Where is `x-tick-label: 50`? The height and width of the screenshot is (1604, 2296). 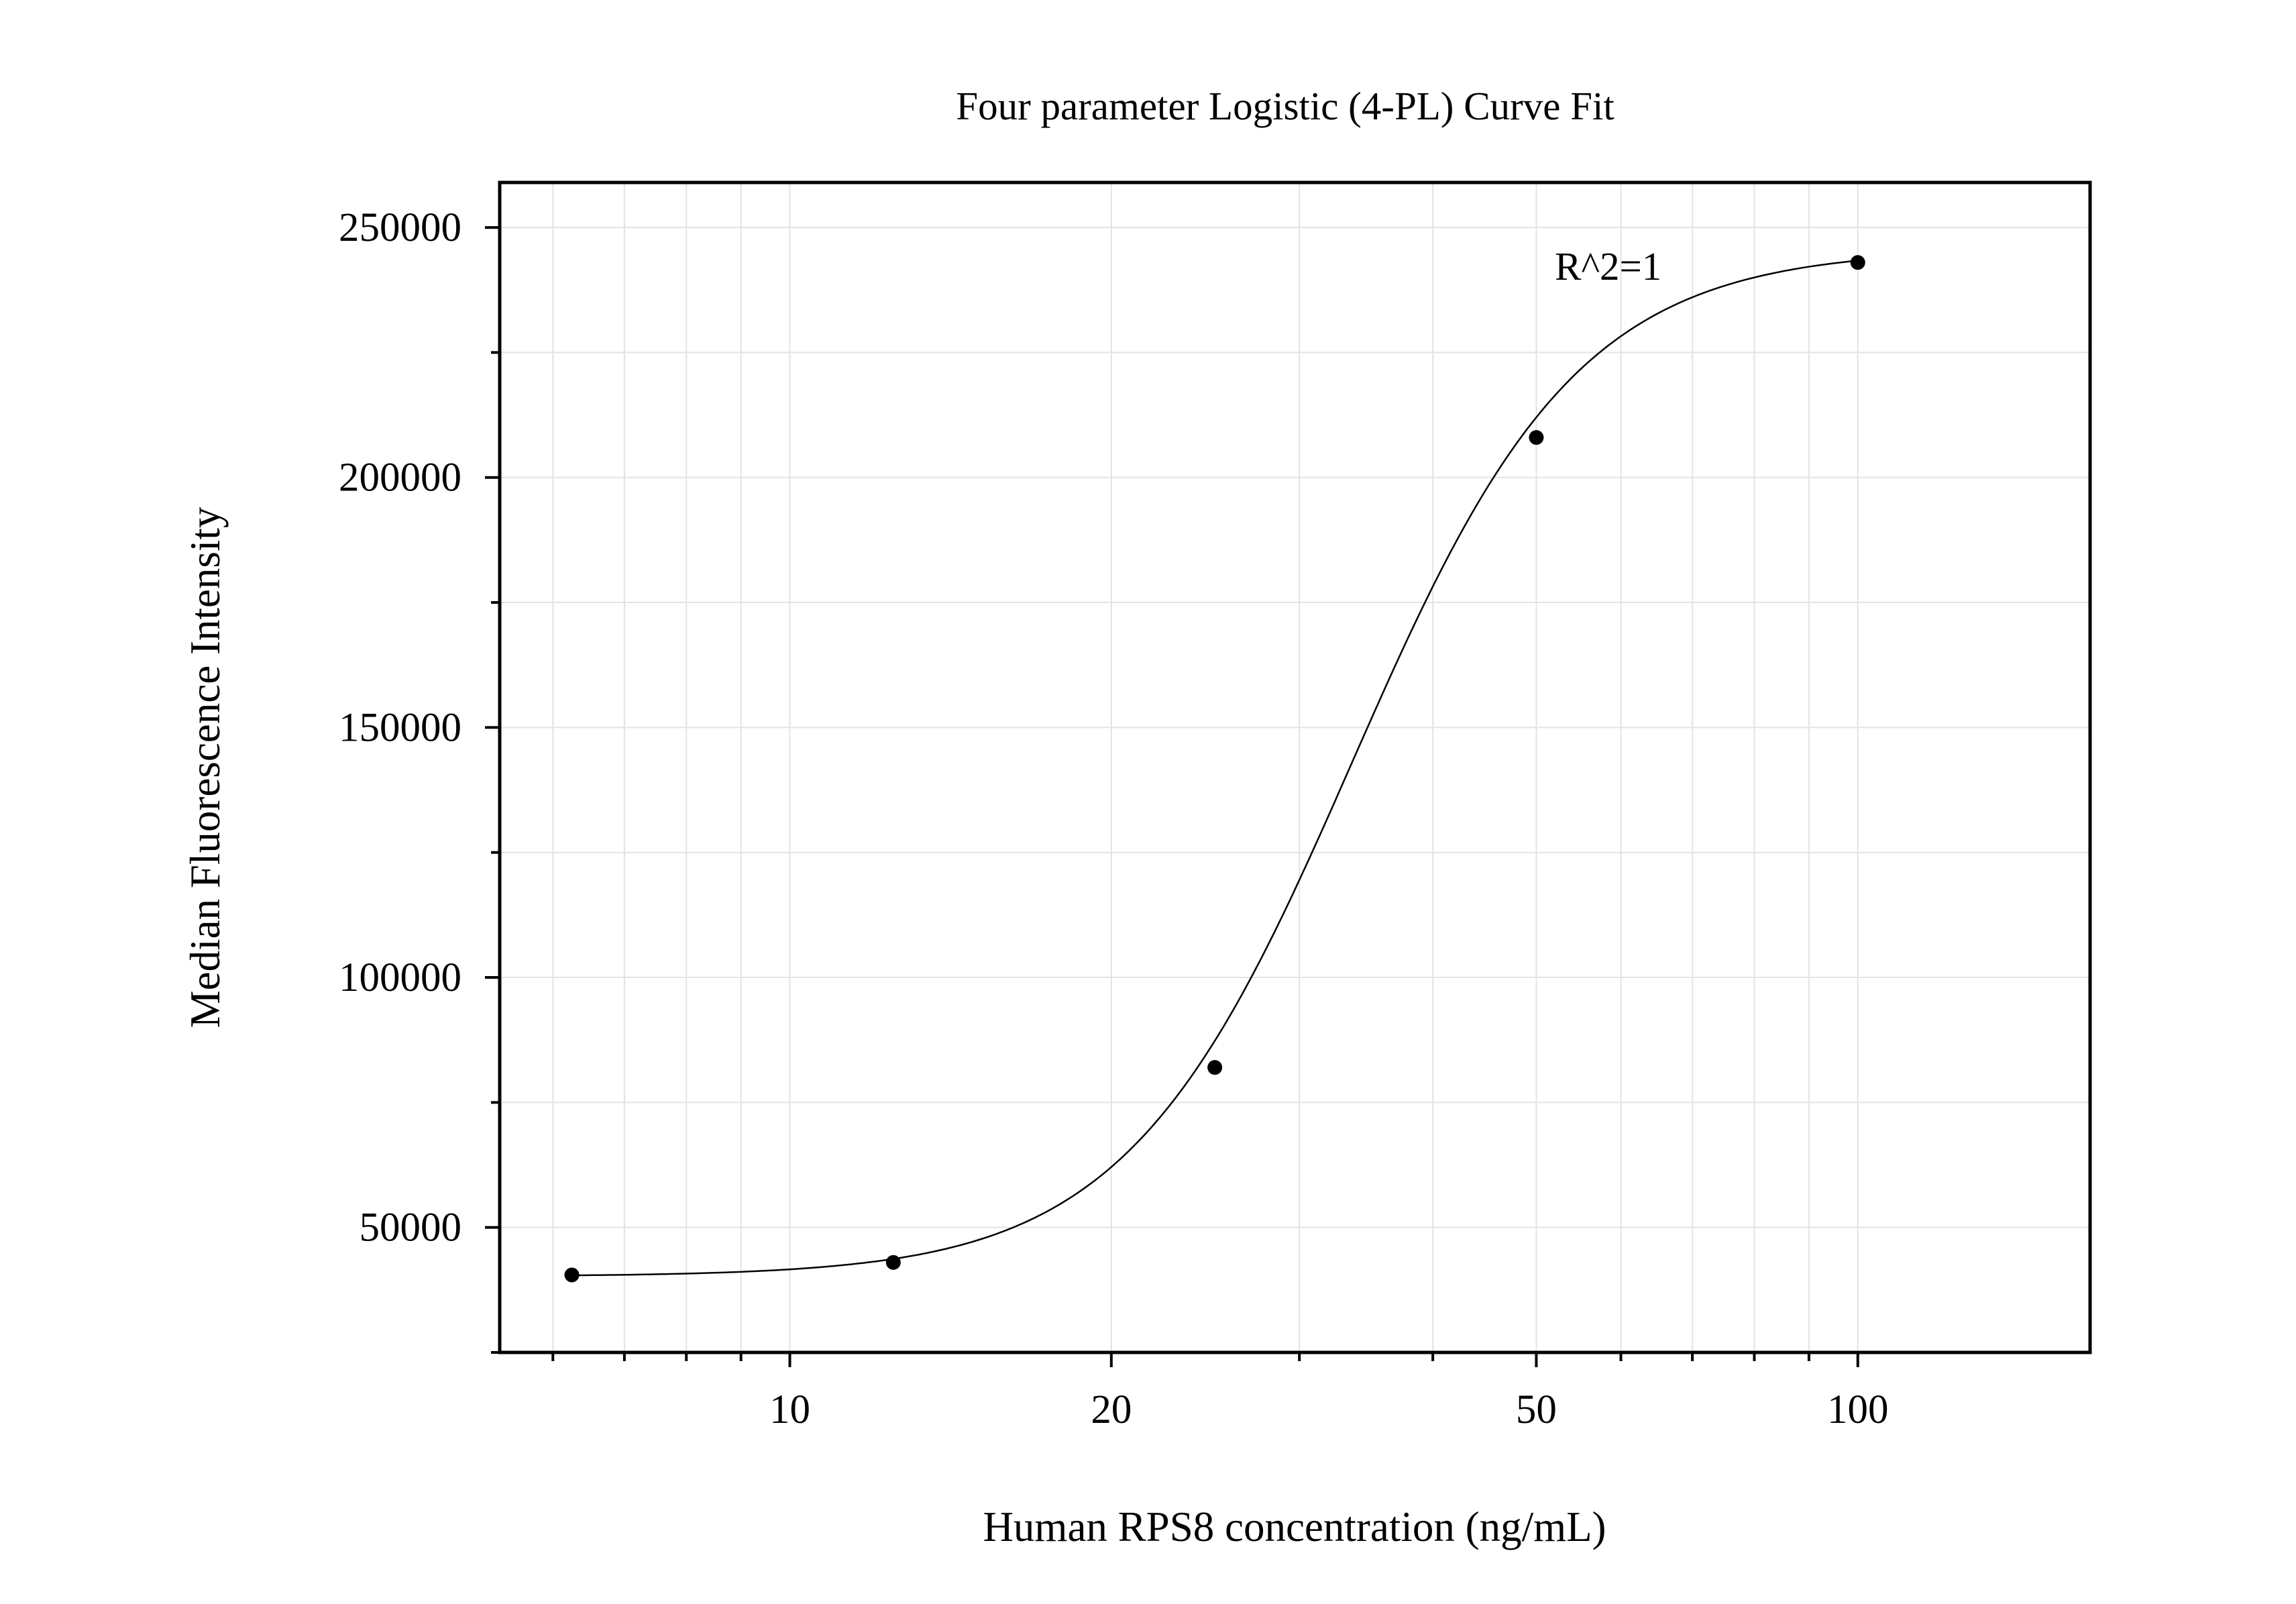
x-tick-label: 50 is located at coordinates (1537, 1409).